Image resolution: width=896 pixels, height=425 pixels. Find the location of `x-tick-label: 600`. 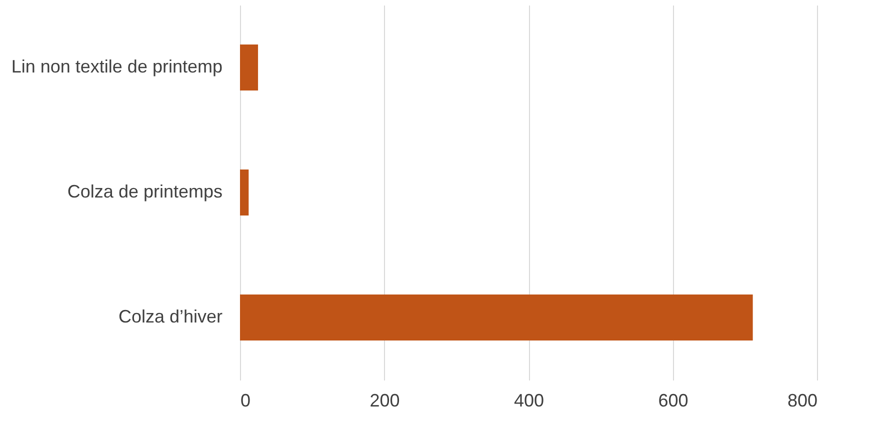

x-tick-label: 600 is located at coordinates (673, 400).